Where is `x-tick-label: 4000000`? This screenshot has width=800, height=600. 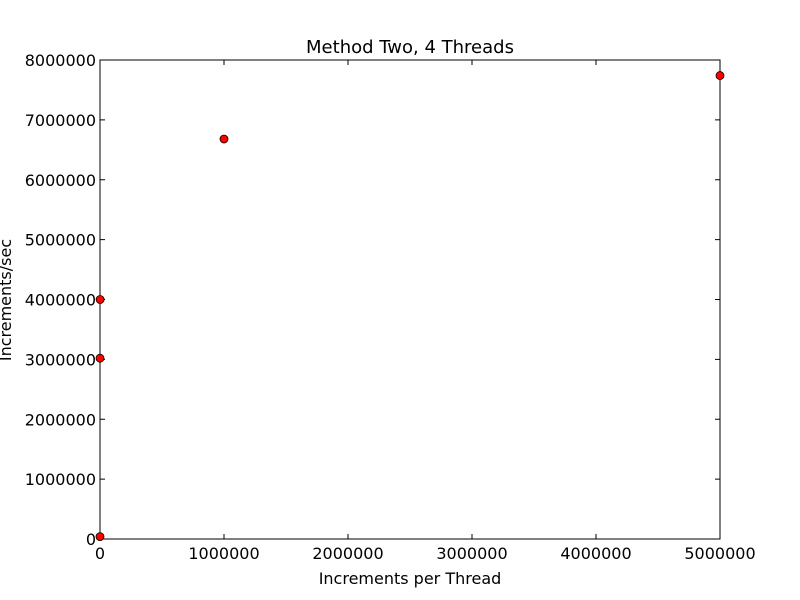 x-tick-label: 4000000 is located at coordinates (595, 553).